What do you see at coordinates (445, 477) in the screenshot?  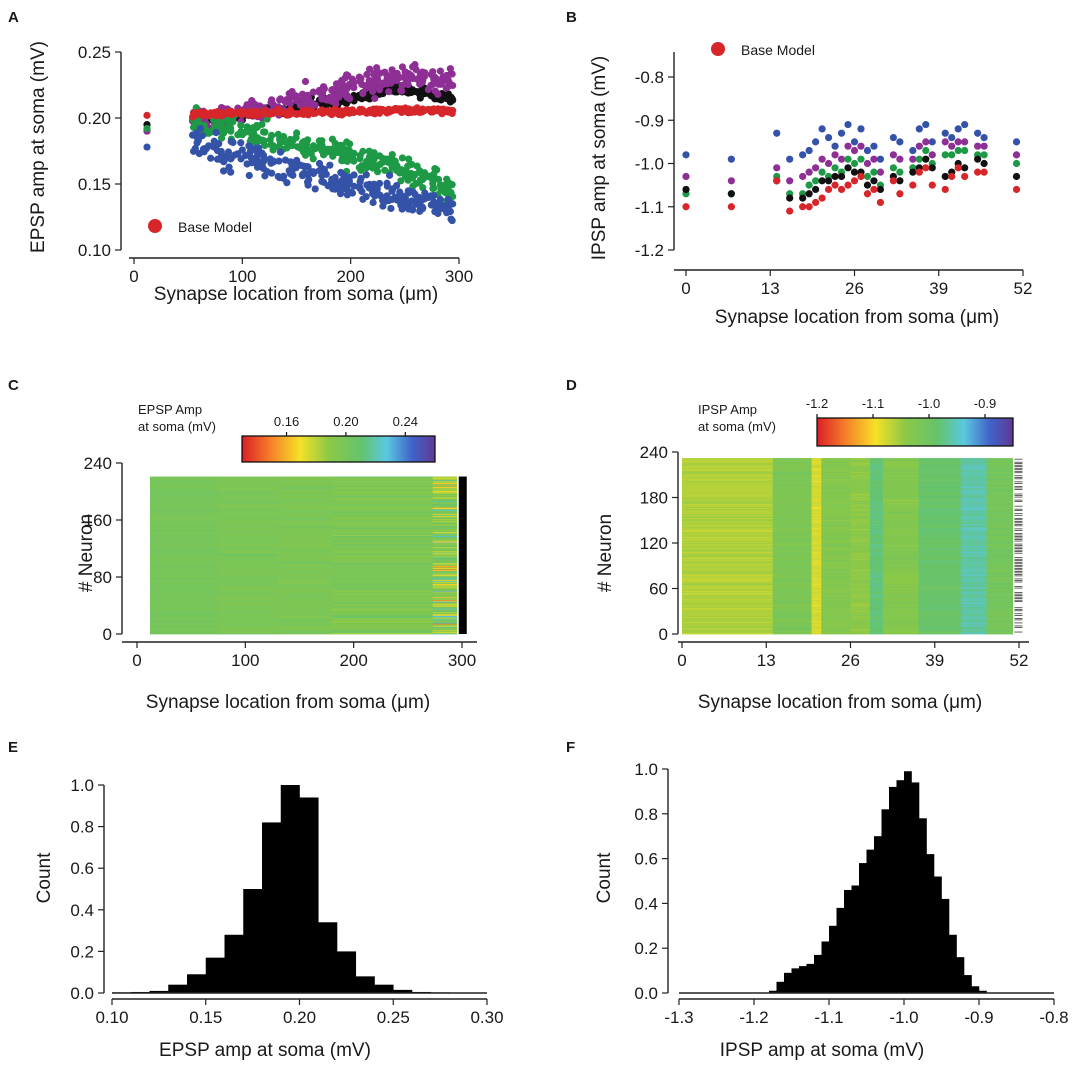 I see `panel-c-heat-cell` at bounding box center [445, 477].